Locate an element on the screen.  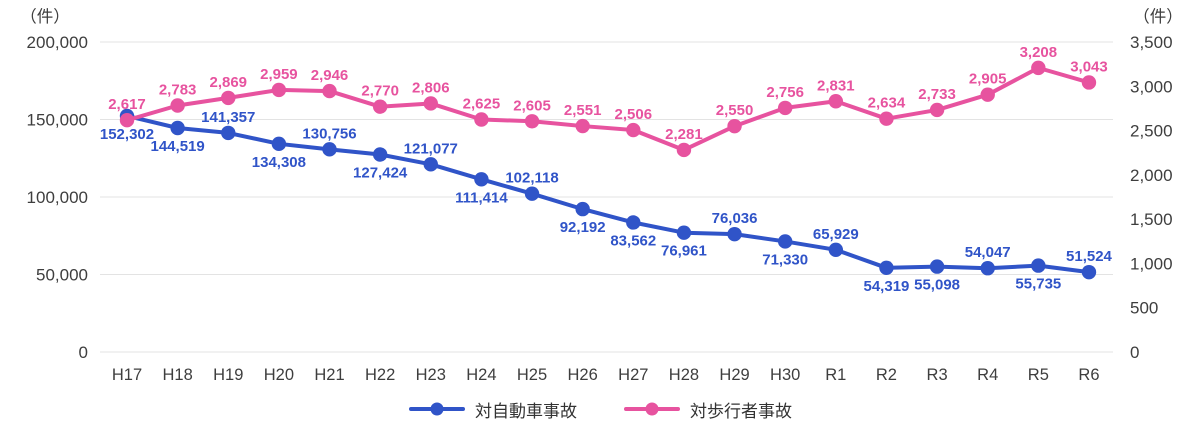
data-point-label: 54,047 is located at coordinates (988, 252).